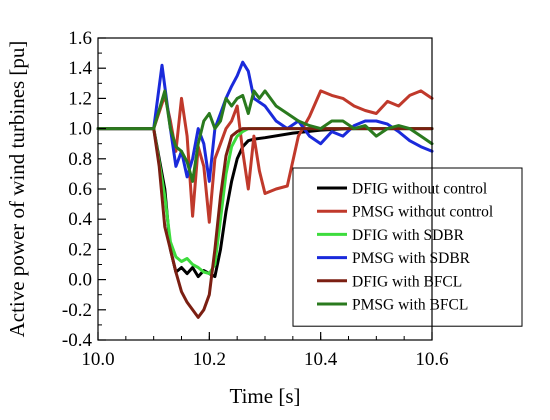 The image size is (550, 420). What do you see at coordinates (422, 212) in the screenshot?
I see `legend-label: PMSG without control` at bounding box center [422, 212].